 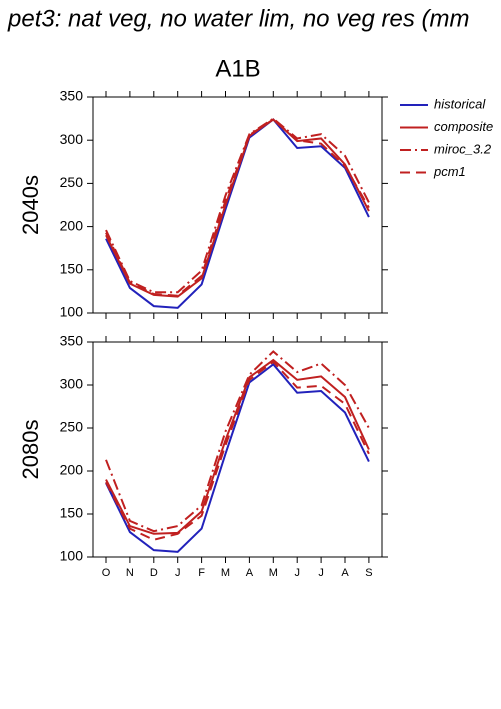 I want to click on y-axis-label: 2080s, so click(x=30, y=450).